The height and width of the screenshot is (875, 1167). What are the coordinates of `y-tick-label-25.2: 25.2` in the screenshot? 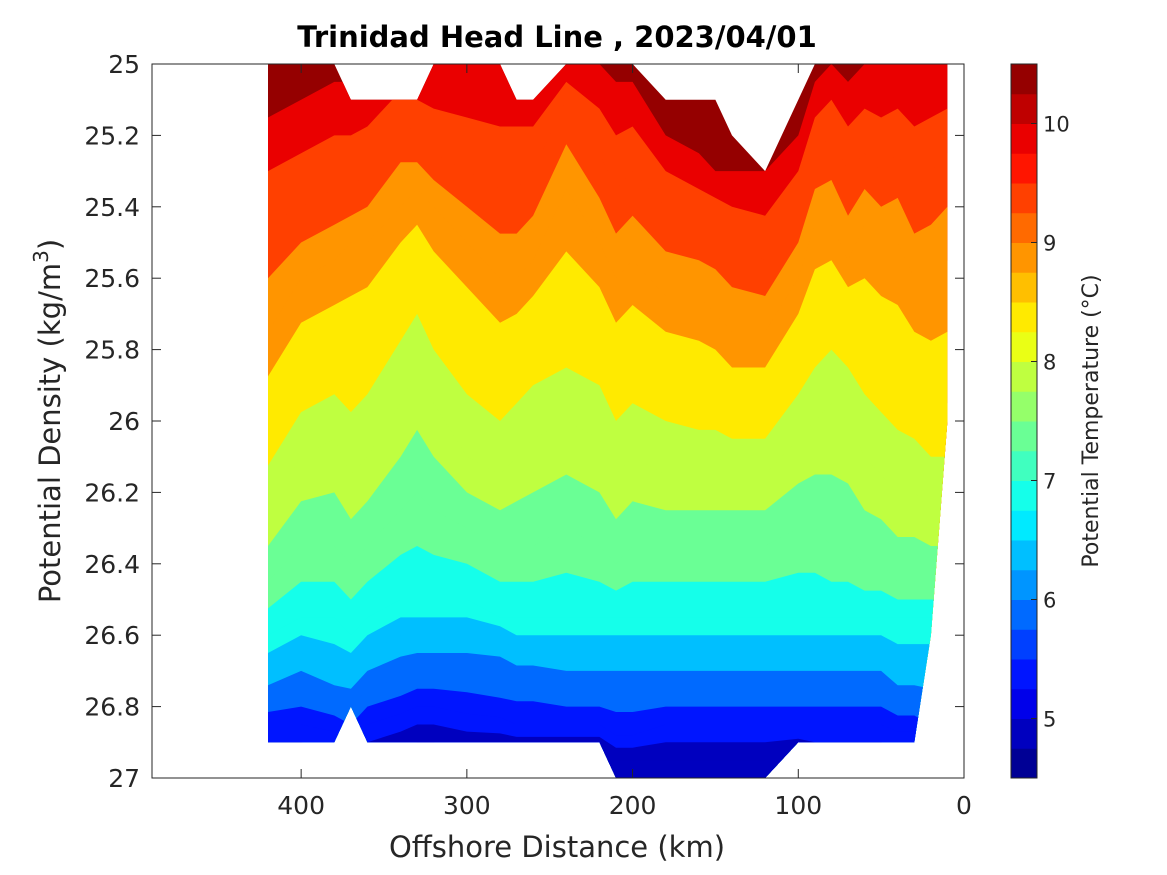 It's located at (112, 135).